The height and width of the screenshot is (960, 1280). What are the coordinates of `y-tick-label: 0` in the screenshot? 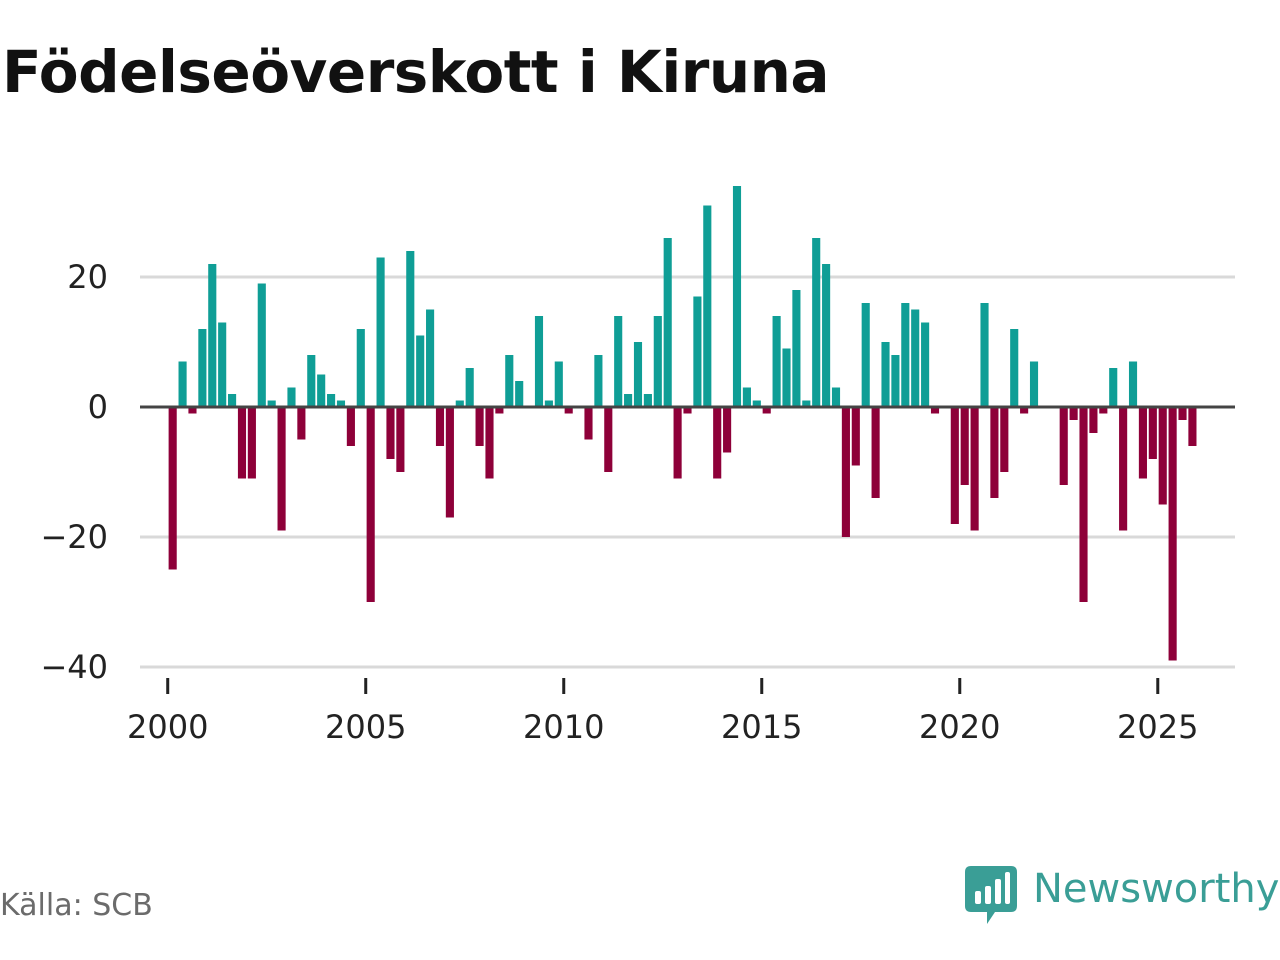 It's located at (98, 407).